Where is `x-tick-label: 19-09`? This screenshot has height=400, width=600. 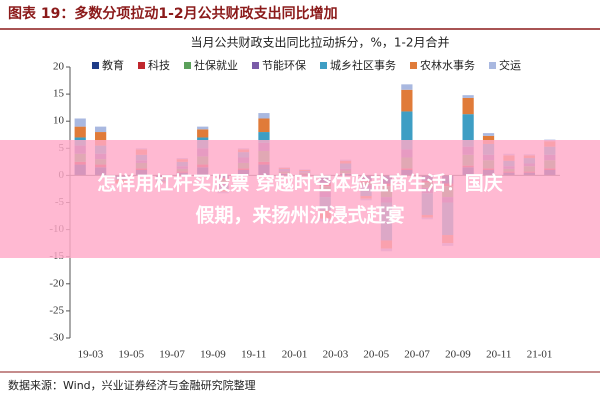 x-tick-label: 19-09 is located at coordinates (213, 355).